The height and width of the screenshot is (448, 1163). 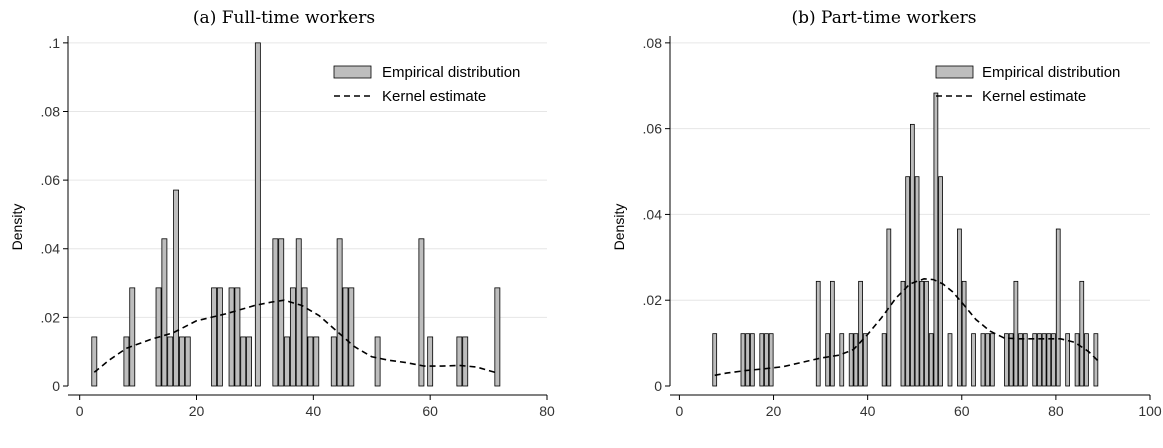 I want to click on legend-label: Empirical distribution, so click(x=1051, y=72).